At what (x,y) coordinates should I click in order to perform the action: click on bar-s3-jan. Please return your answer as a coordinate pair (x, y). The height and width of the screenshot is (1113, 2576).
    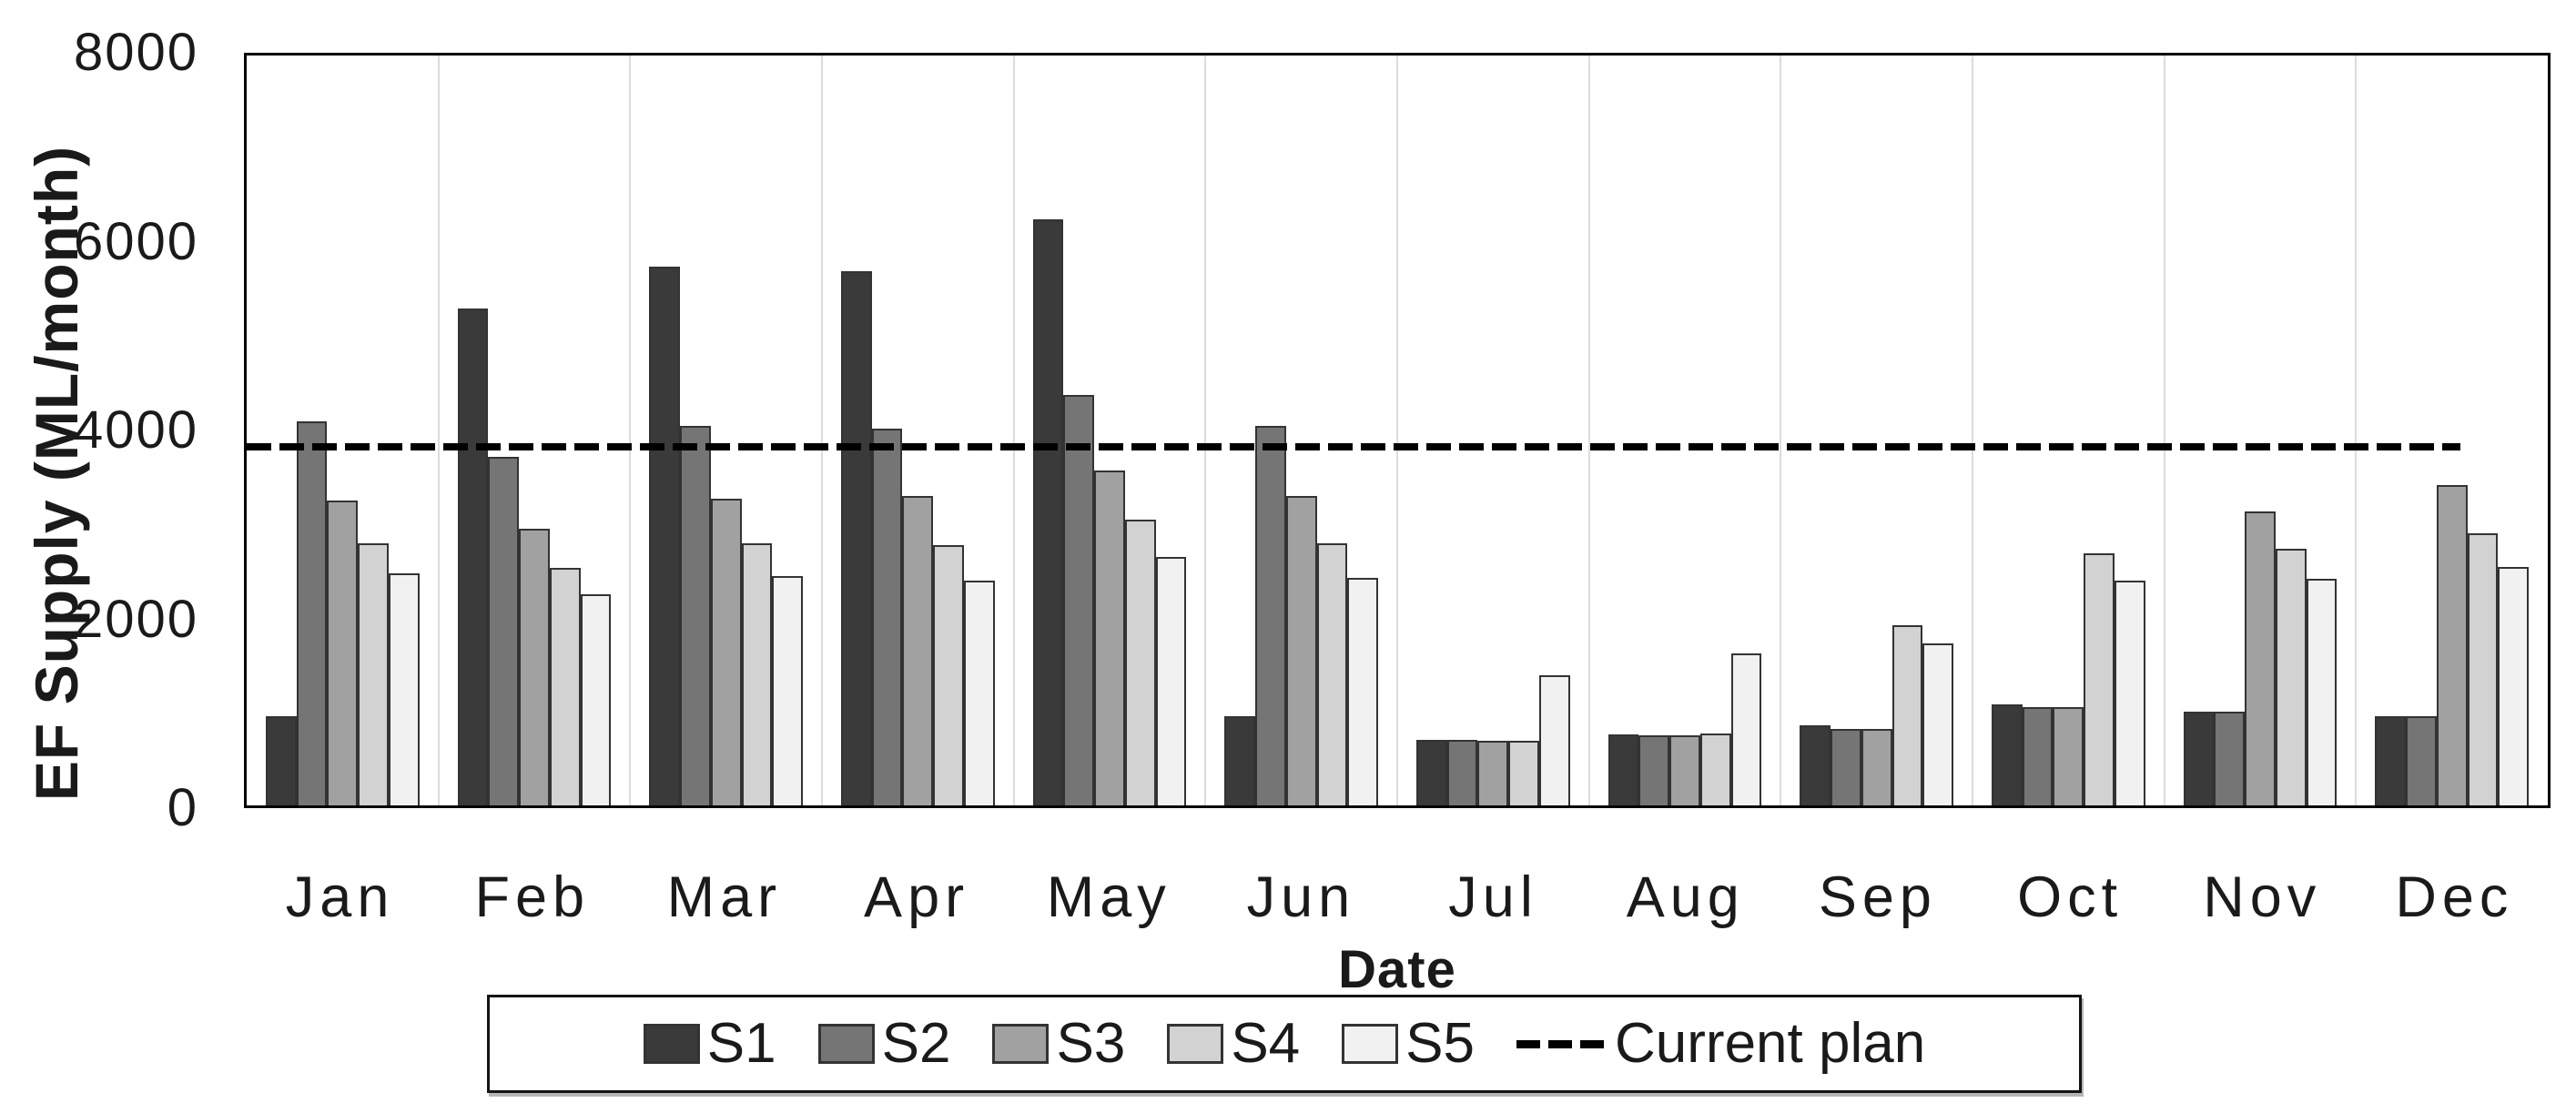
    Looking at the image, I should click on (343, 653).